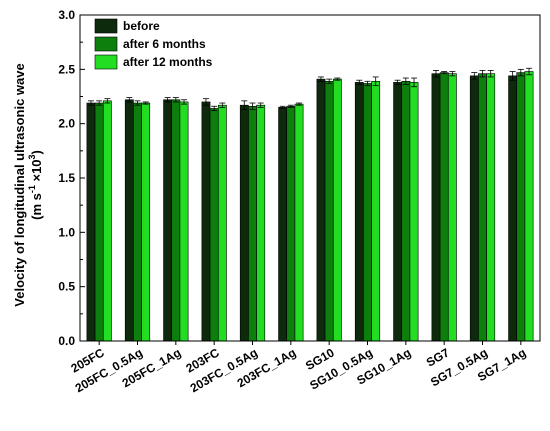 The width and height of the screenshot is (550, 431). What do you see at coordinates (206, 221) in the screenshot?
I see `bar-1-203FC` at bounding box center [206, 221].